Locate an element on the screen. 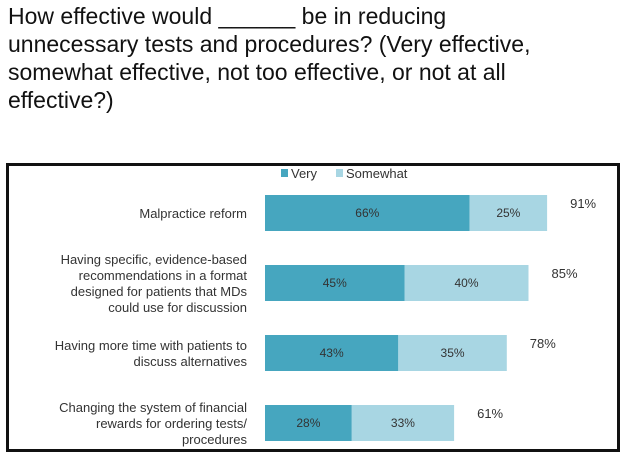 This screenshot has width=624, height=455. legend-label-very: Very is located at coordinates (304, 173).